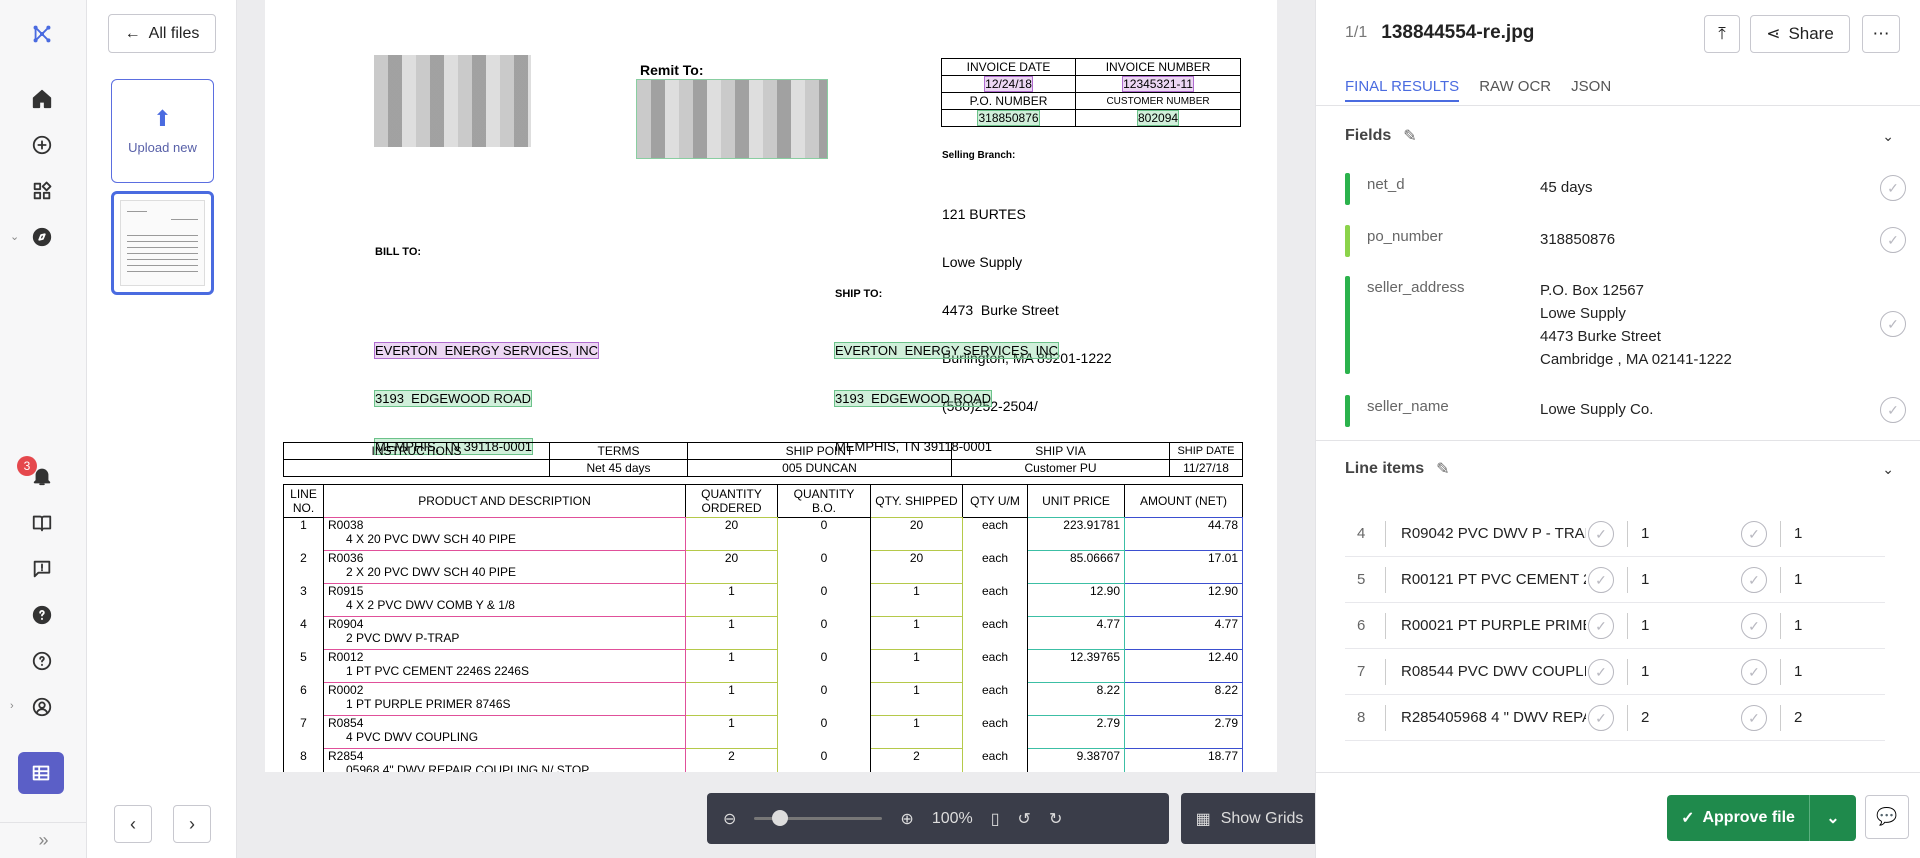  What do you see at coordinates (730, 819) in the screenshot?
I see `zoom-out-icon: ⊖` at bounding box center [730, 819].